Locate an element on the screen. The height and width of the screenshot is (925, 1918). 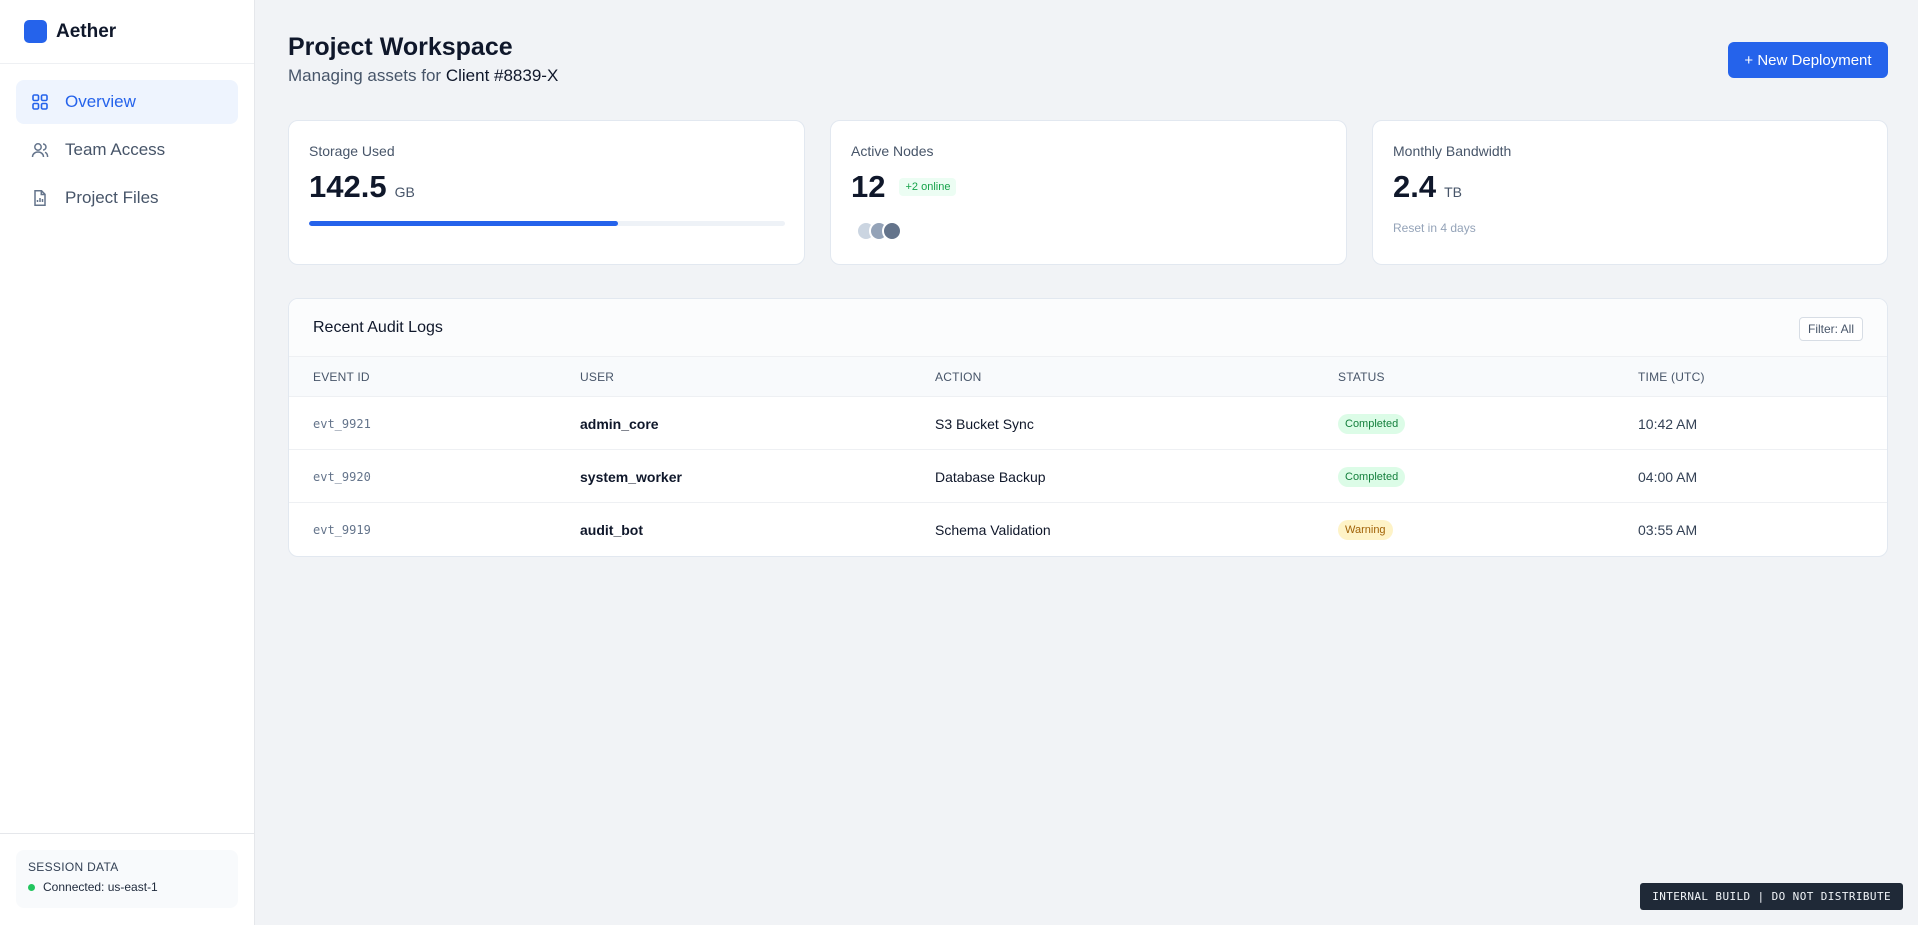
status-dot-icon is located at coordinates (31, 887).